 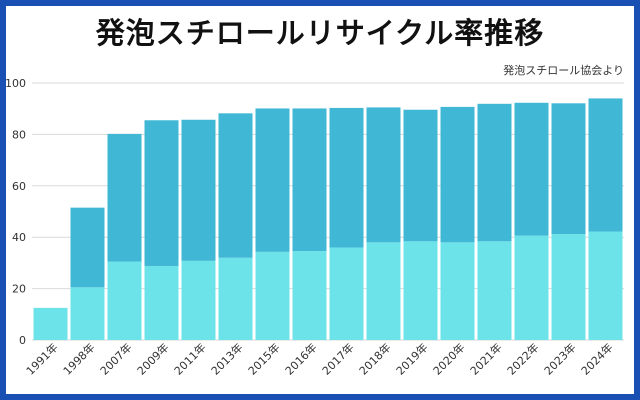 I want to click on y-tick-label: 20, so click(x=19, y=289).